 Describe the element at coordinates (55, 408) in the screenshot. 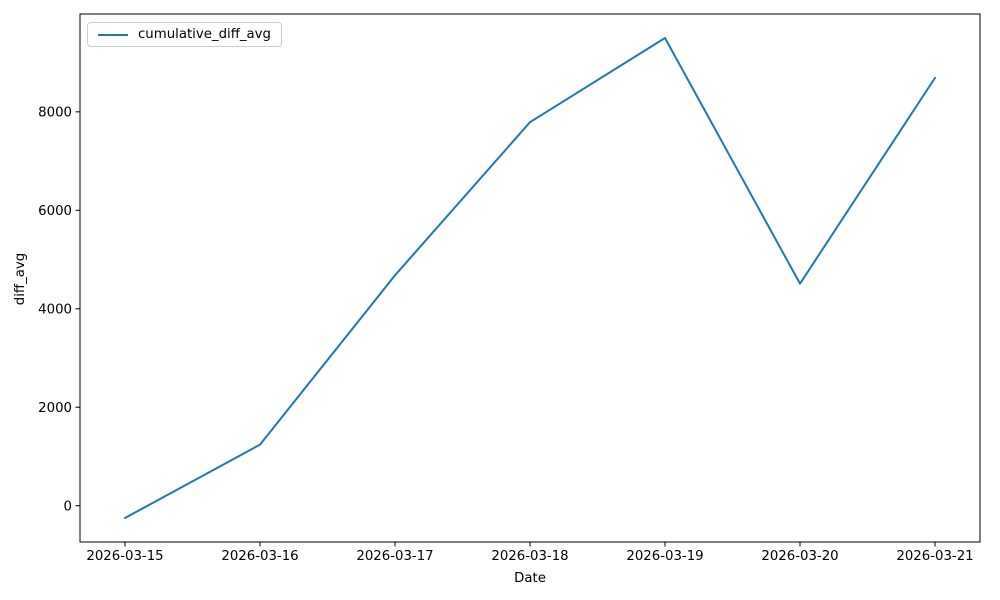

I see `y-tick-label: 2000` at that location.